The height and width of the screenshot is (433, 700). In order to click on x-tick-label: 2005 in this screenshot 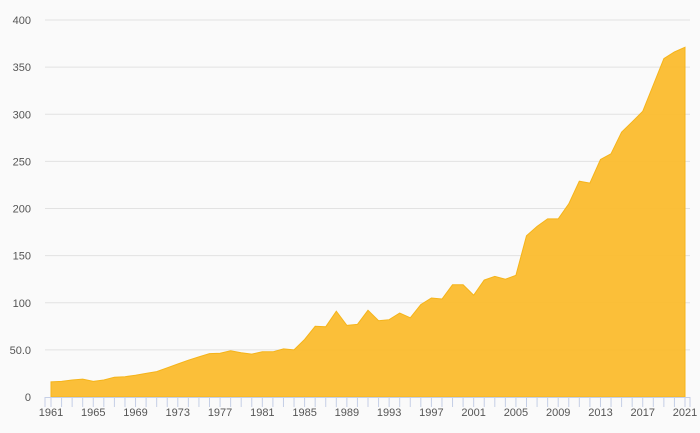, I will do `click(516, 413)`.